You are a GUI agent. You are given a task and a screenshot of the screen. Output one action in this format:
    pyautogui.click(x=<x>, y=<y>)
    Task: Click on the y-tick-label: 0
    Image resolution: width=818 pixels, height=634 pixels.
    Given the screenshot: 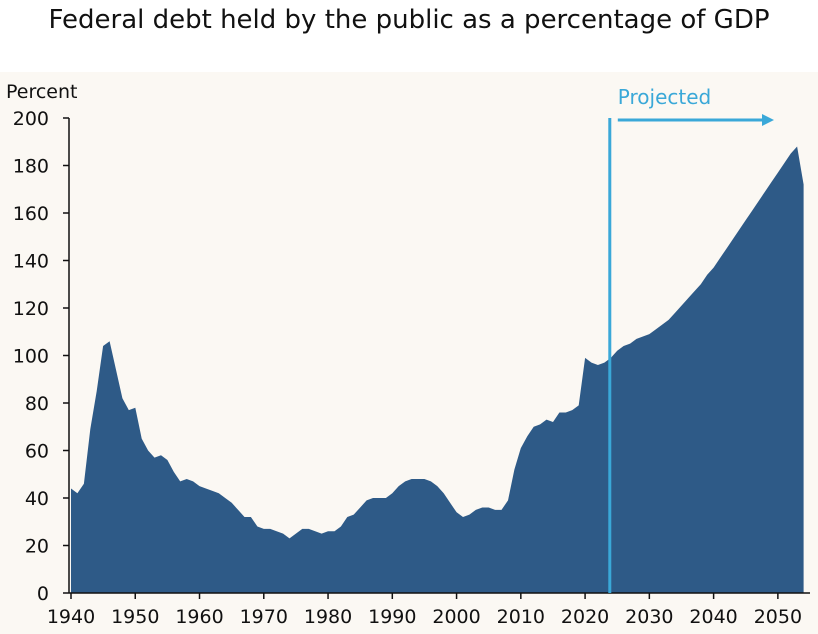 What is the action you would take?
    pyautogui.click(x=43, y=594)
    